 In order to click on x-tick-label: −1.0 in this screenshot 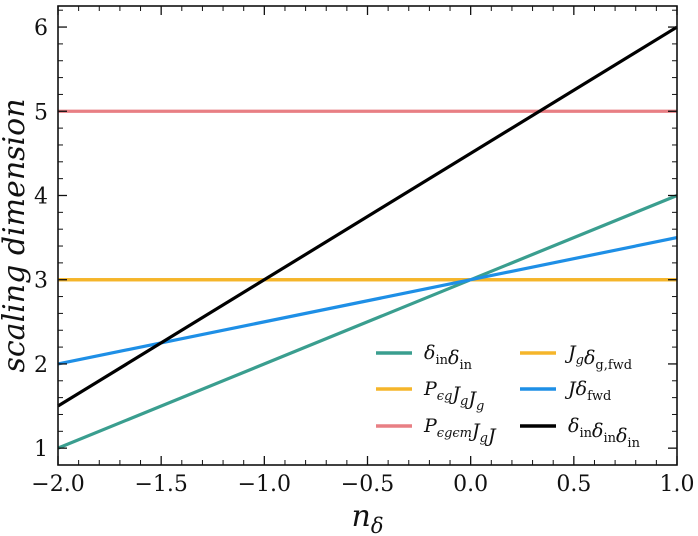, I will do `click(264, 484)`.